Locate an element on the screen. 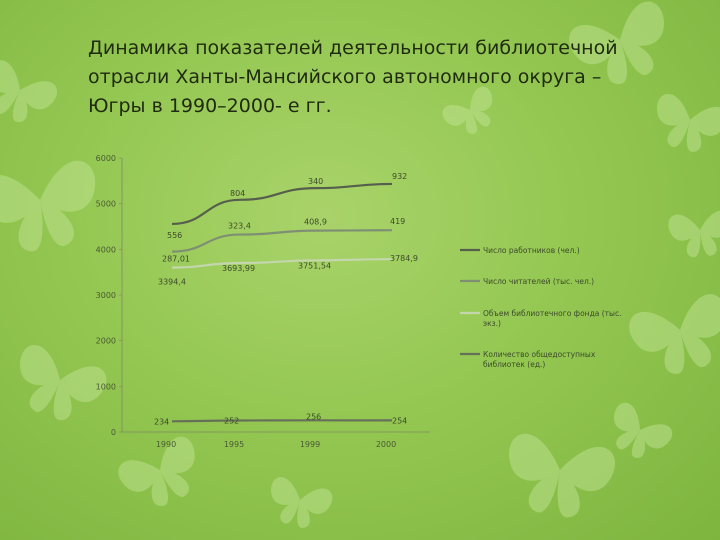 This screenshot has width=720, height=540. data-label: 254 is located at coordinates (399, 420).